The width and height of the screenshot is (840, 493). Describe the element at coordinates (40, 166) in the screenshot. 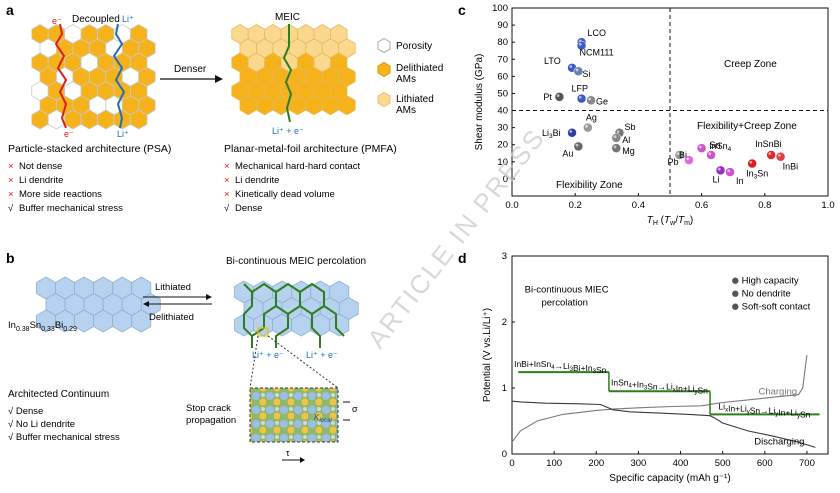

I see `psa-item-0: Not dense` at that location.